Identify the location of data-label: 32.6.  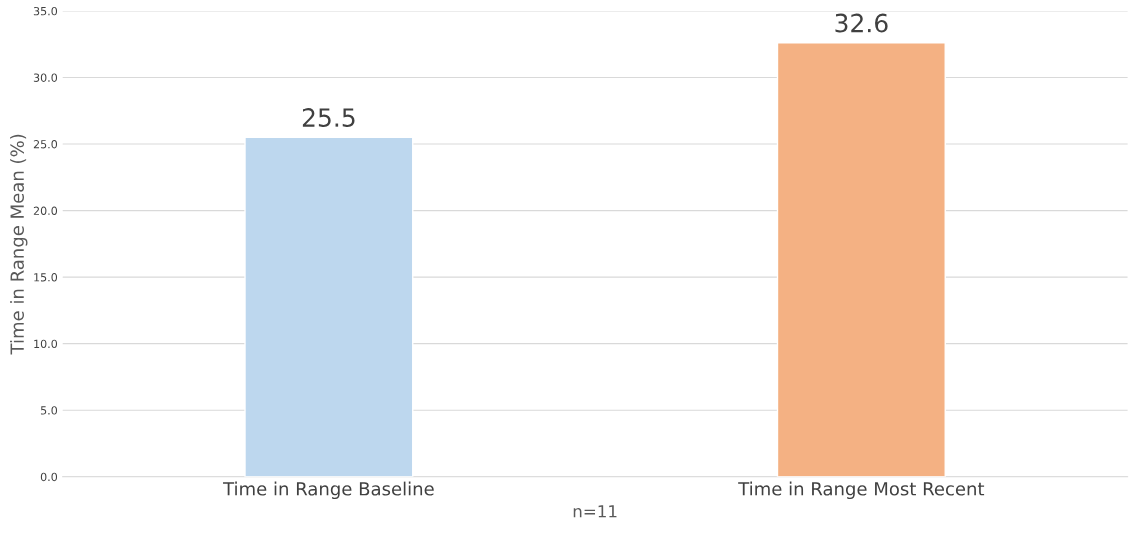
(861, 23).